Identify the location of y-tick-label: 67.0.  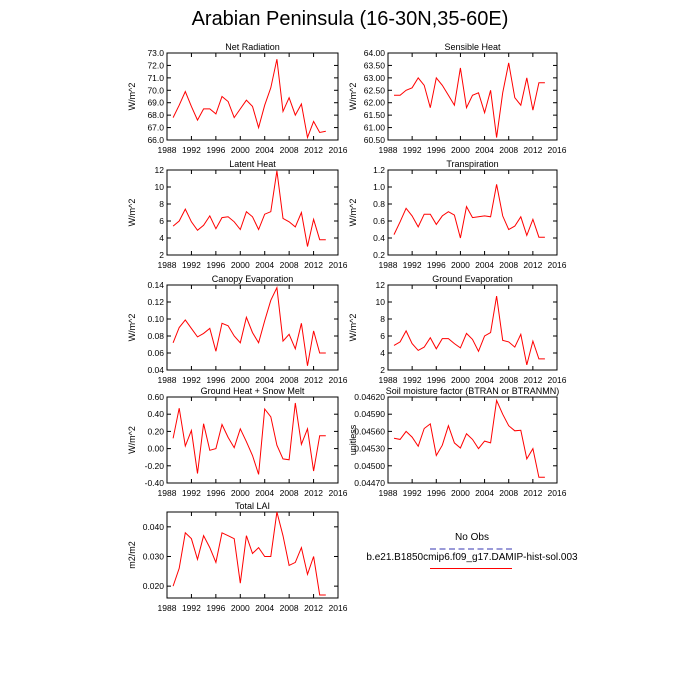
(155, 128).